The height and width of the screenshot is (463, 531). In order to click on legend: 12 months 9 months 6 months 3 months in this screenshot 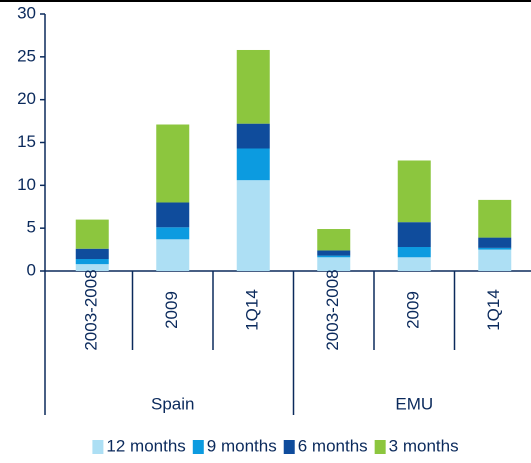, I will do `click(275, 445)`.